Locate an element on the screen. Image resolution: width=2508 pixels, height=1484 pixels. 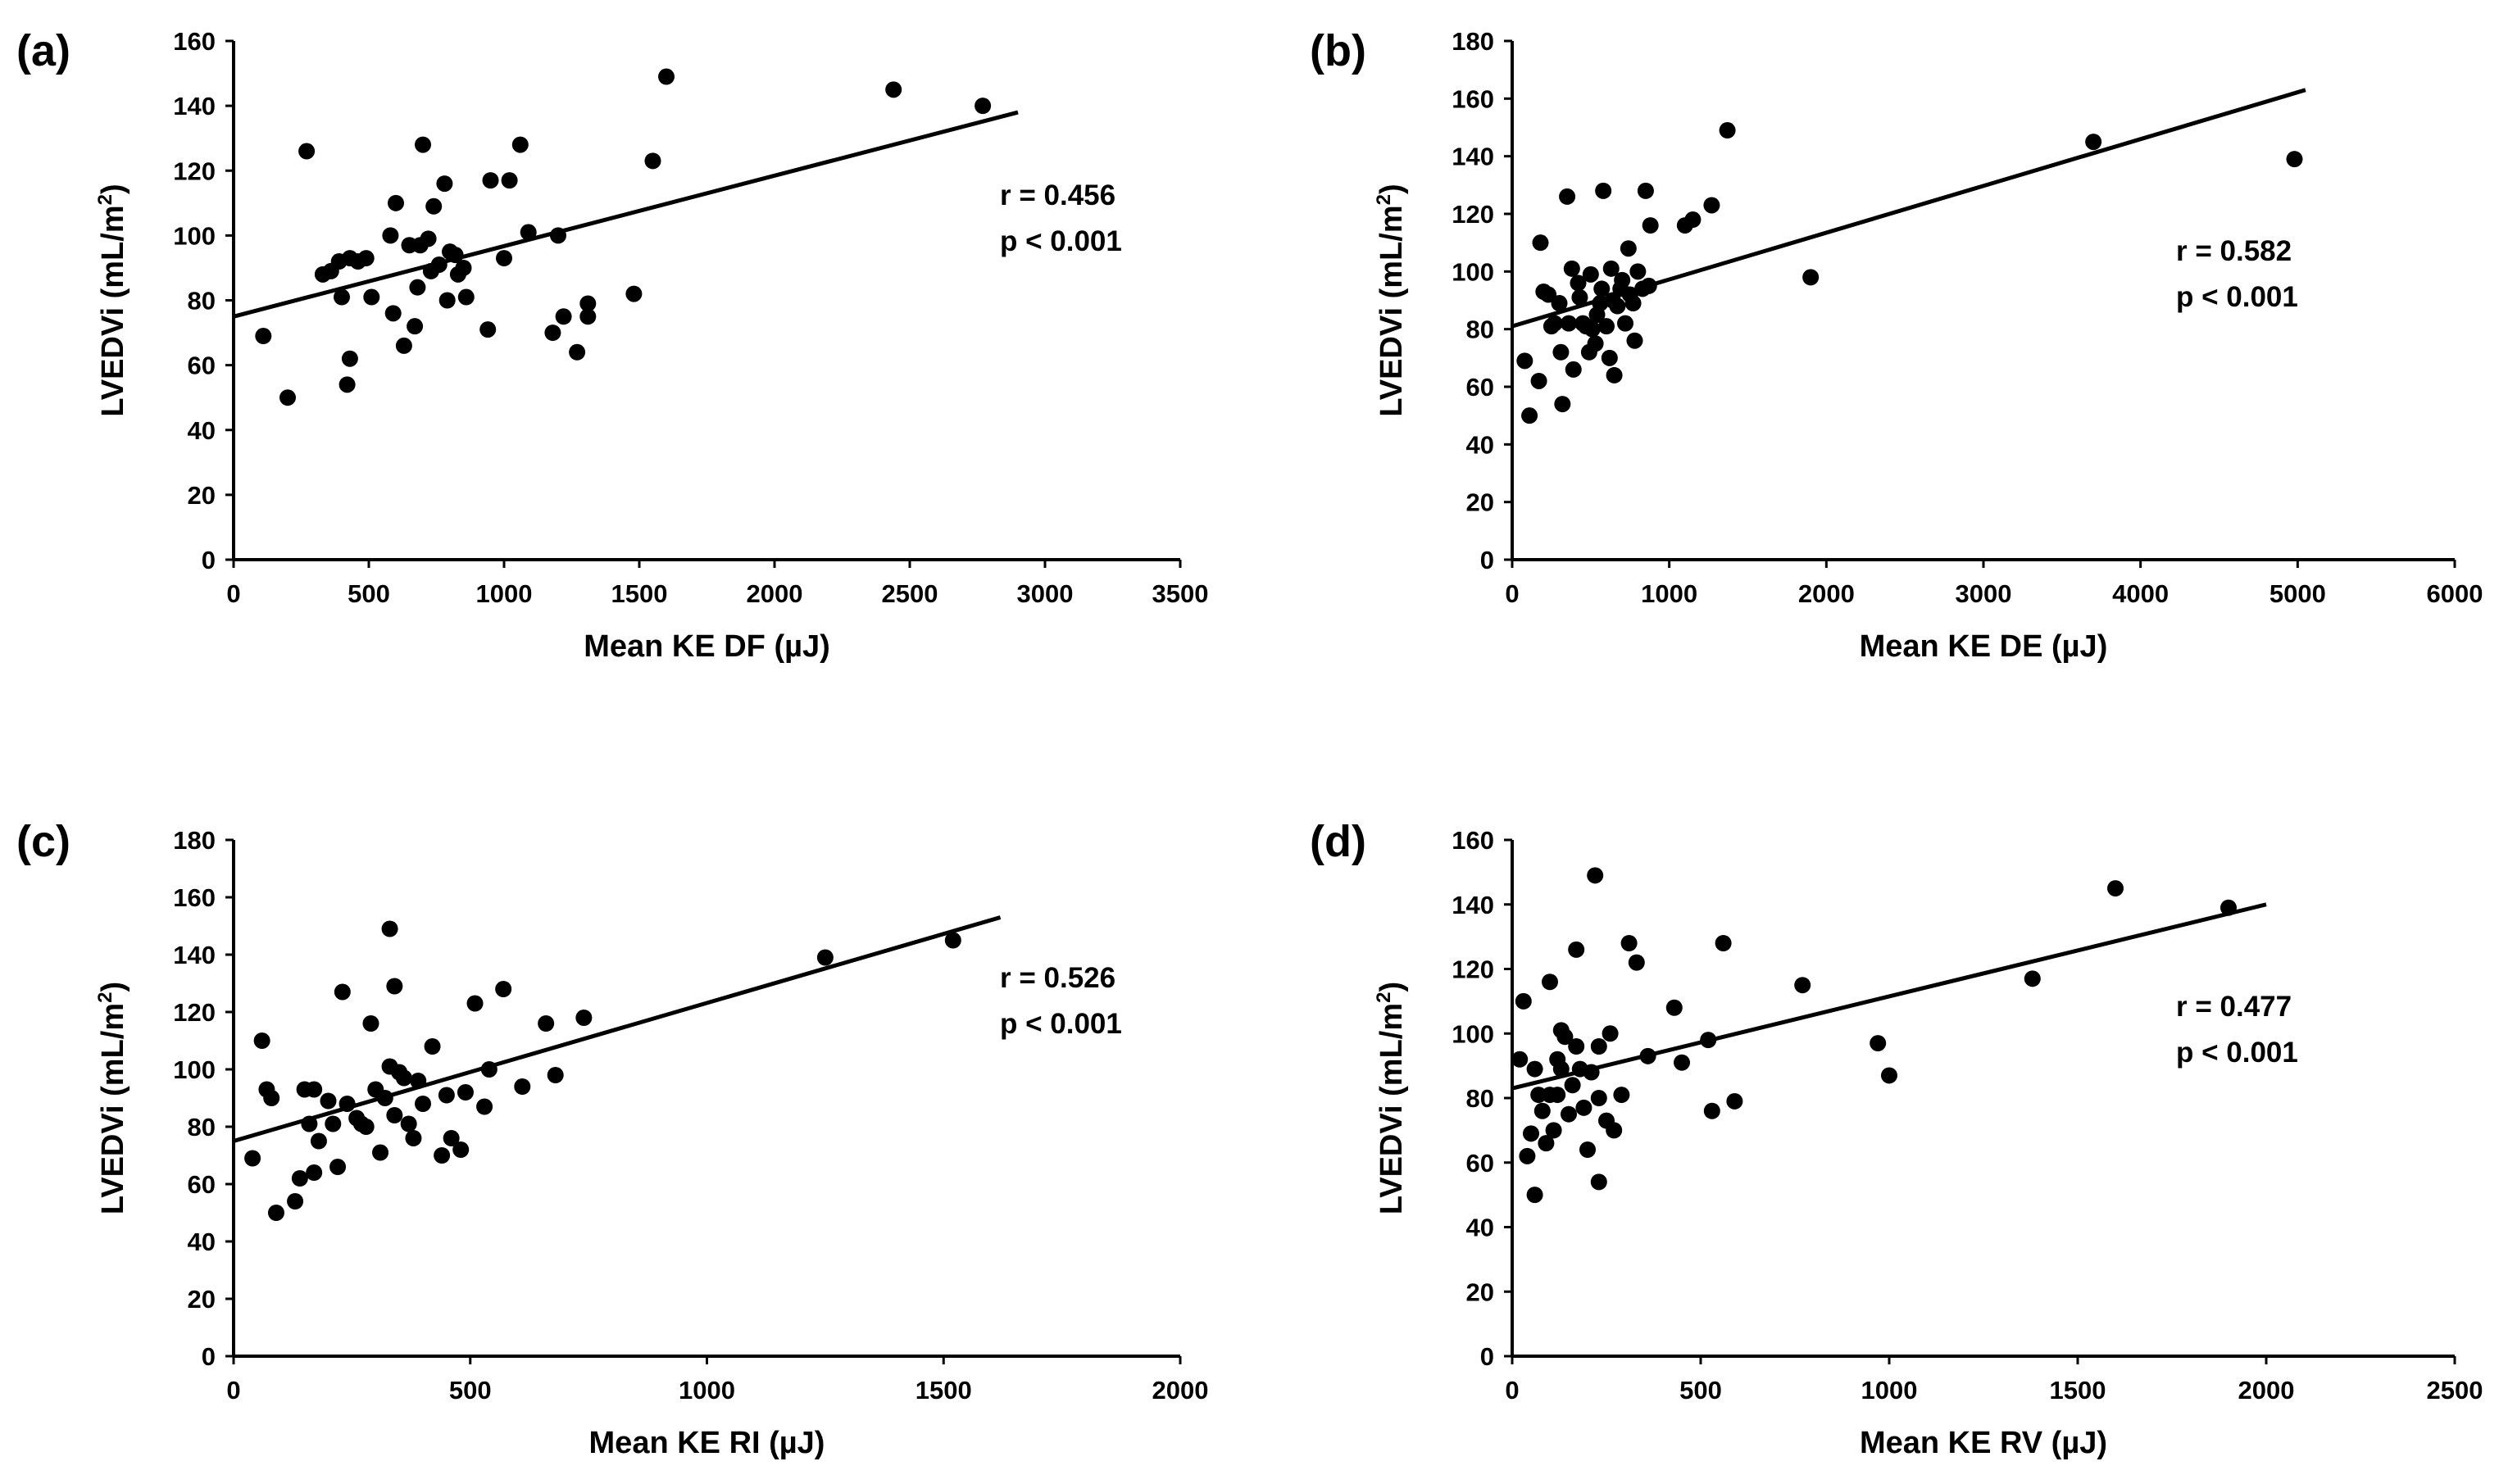
x-tick-label: 2000 is located at coordinates (2266, 1390).